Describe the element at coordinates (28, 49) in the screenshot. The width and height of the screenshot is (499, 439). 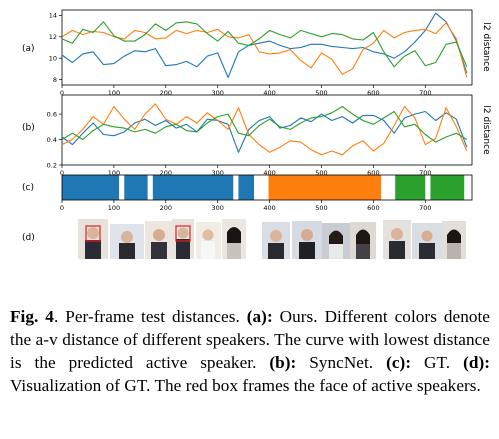
I see `panel-label-a: (a)` at that location.